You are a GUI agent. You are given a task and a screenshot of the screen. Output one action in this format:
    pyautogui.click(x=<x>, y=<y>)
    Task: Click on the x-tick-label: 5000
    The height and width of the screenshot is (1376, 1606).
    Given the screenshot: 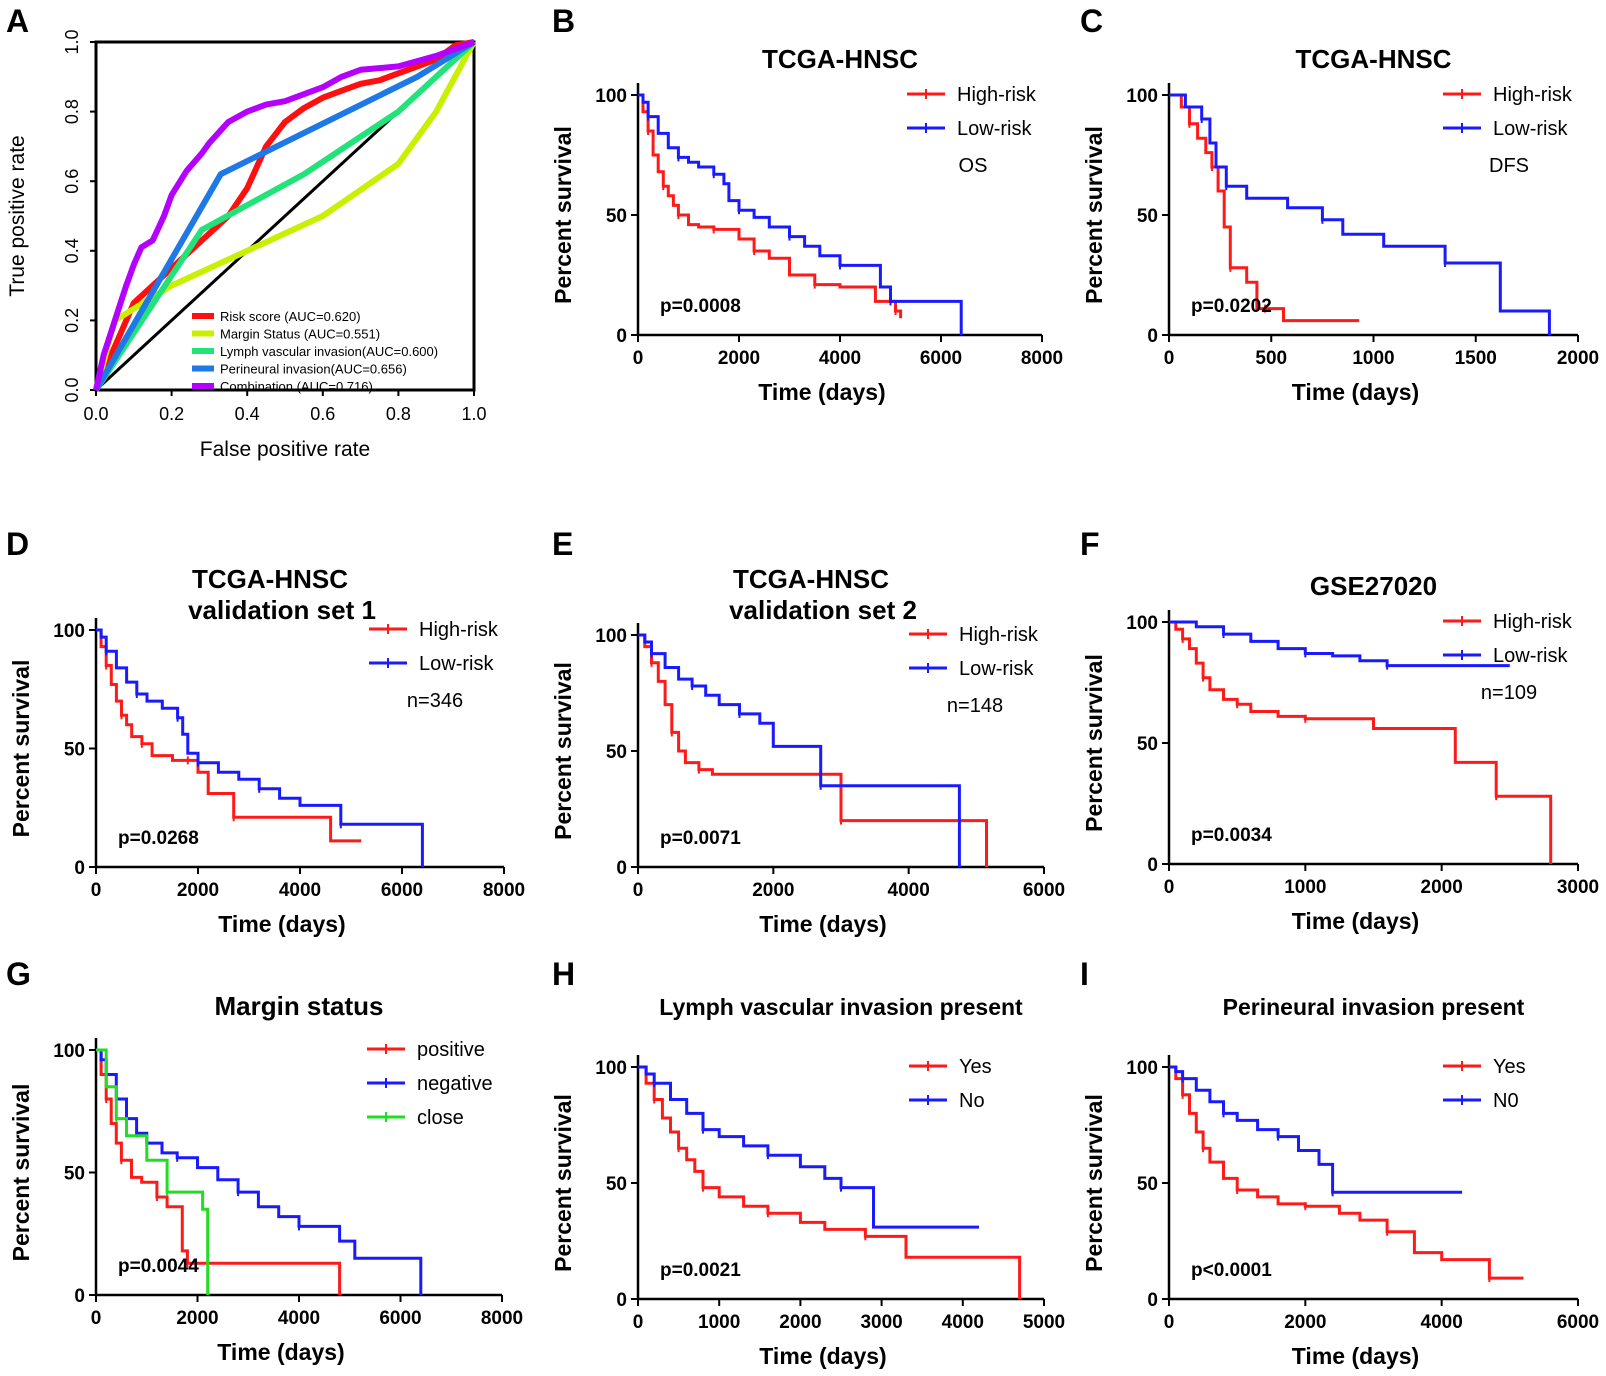 What is the action you would take?
    pyautogui.click(x=1044, y=1322)
    